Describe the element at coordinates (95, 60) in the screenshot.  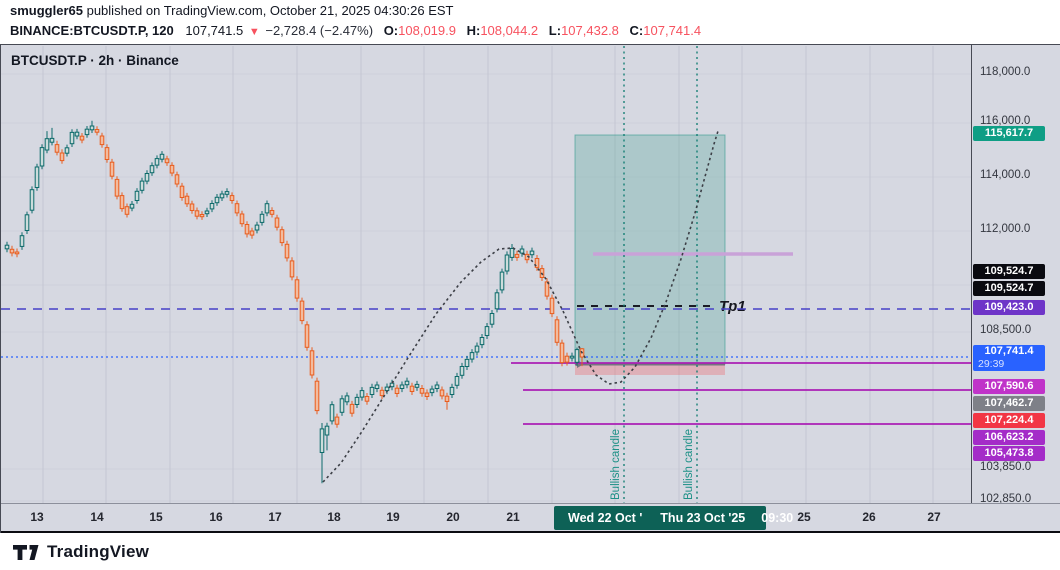
I see `chart-legend: BTCUSDT.P · 2h · Binance` at that location.